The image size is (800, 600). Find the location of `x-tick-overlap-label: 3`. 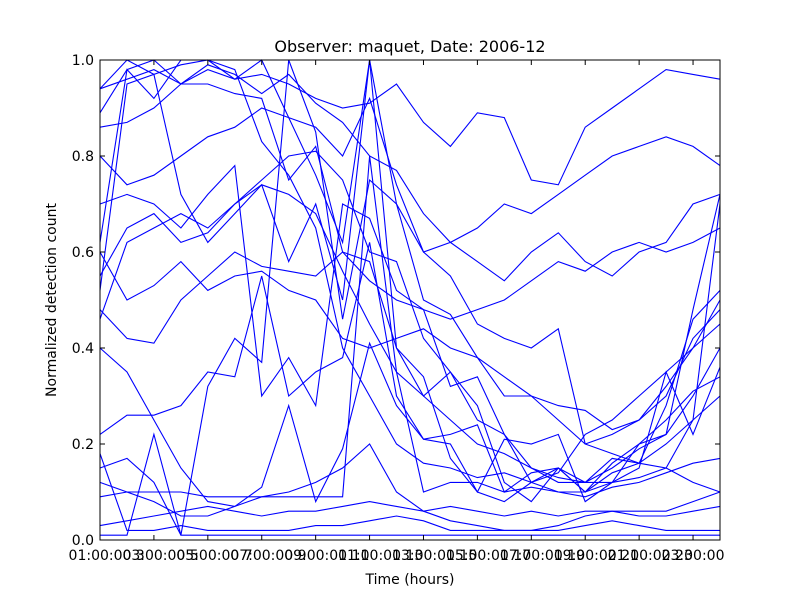

x-tick-overlap-label: 3 is located at coordinates (140, 556).